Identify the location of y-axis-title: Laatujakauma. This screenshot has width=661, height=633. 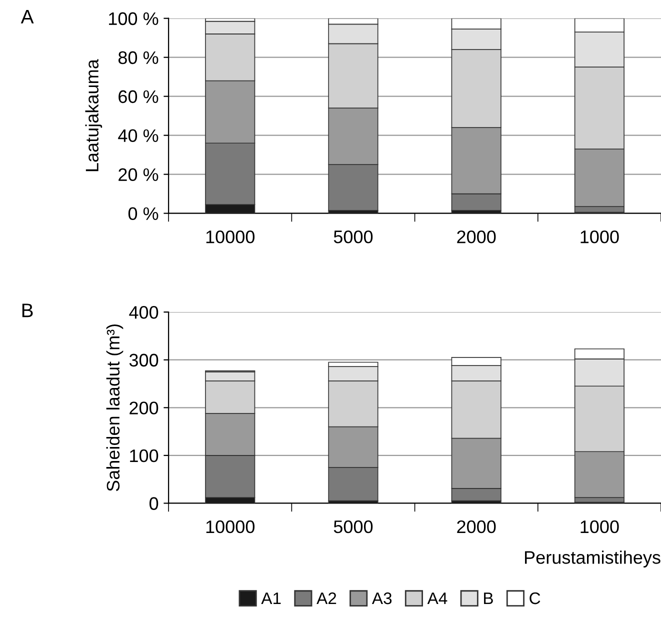
(93, 115).